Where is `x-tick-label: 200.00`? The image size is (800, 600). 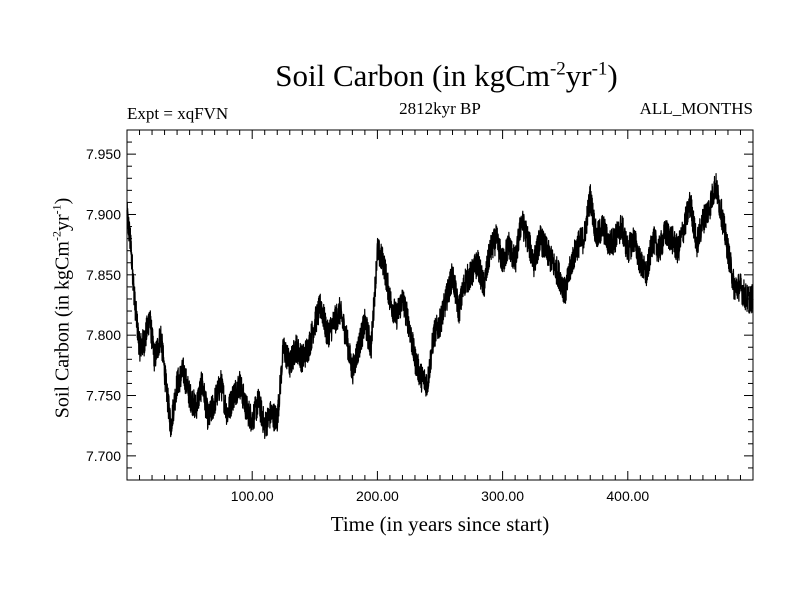
x-tick-label: 200.00 is located at coordinates (377, 496).